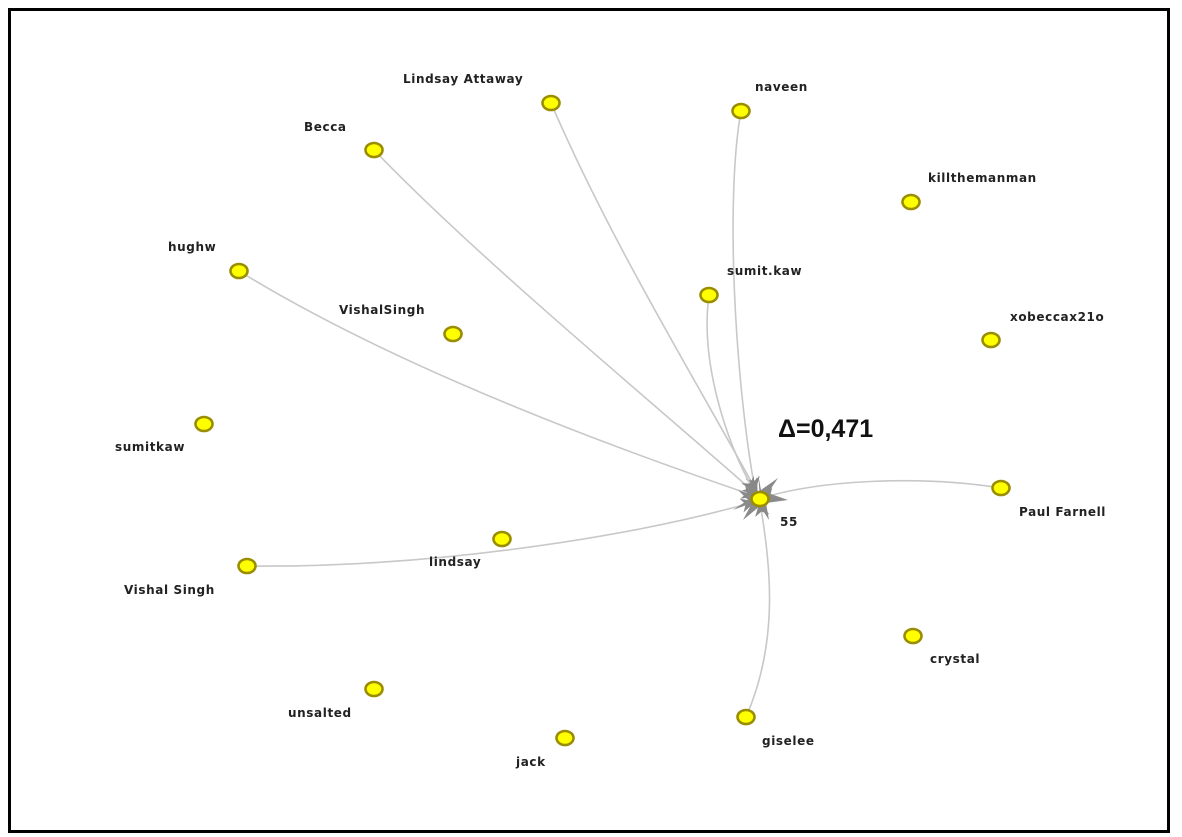 This screenshot has height=837, width=1182. What do you see at coordinates (453, 334) in the screenshot?
I see `node-vishalsingh` at bounding box center [453, 334].